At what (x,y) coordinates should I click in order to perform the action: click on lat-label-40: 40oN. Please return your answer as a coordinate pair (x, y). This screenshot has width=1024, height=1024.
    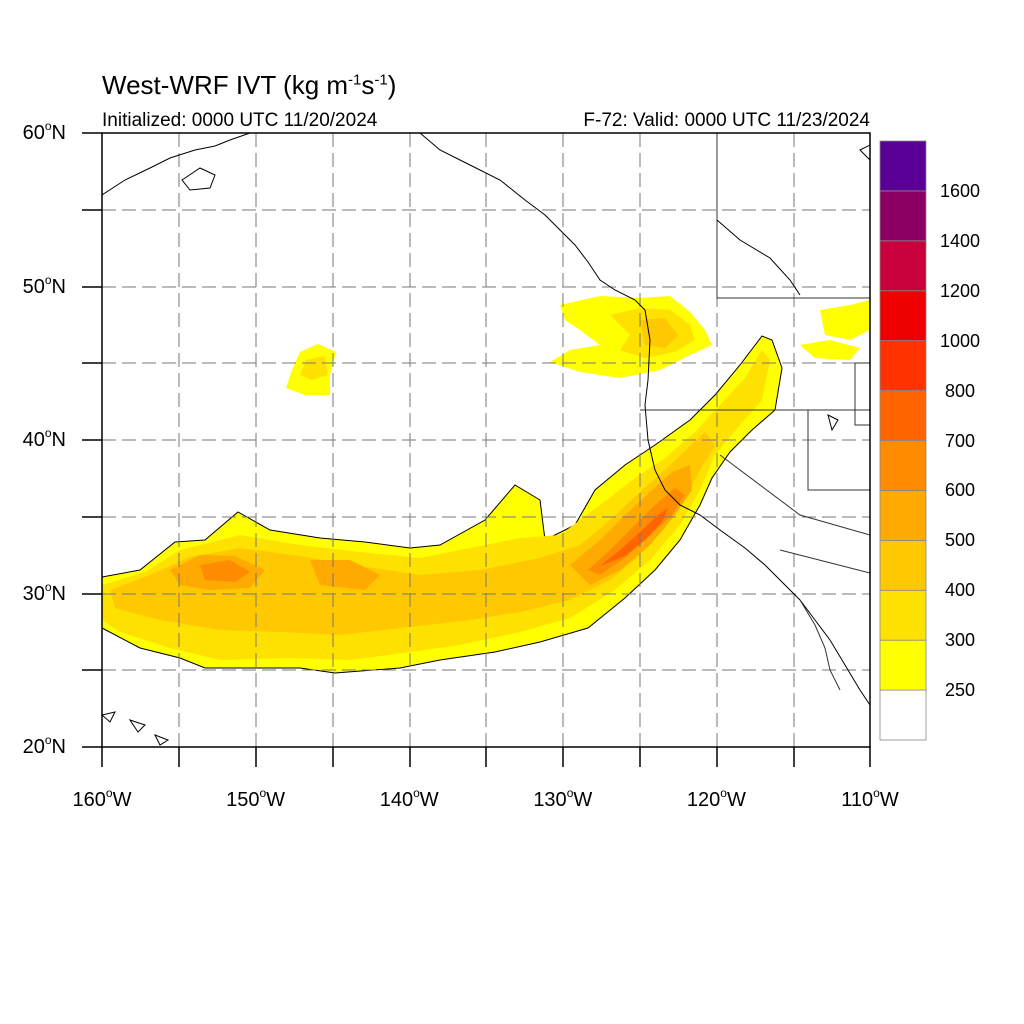
    Looking at the image, I should click on (33, 439).